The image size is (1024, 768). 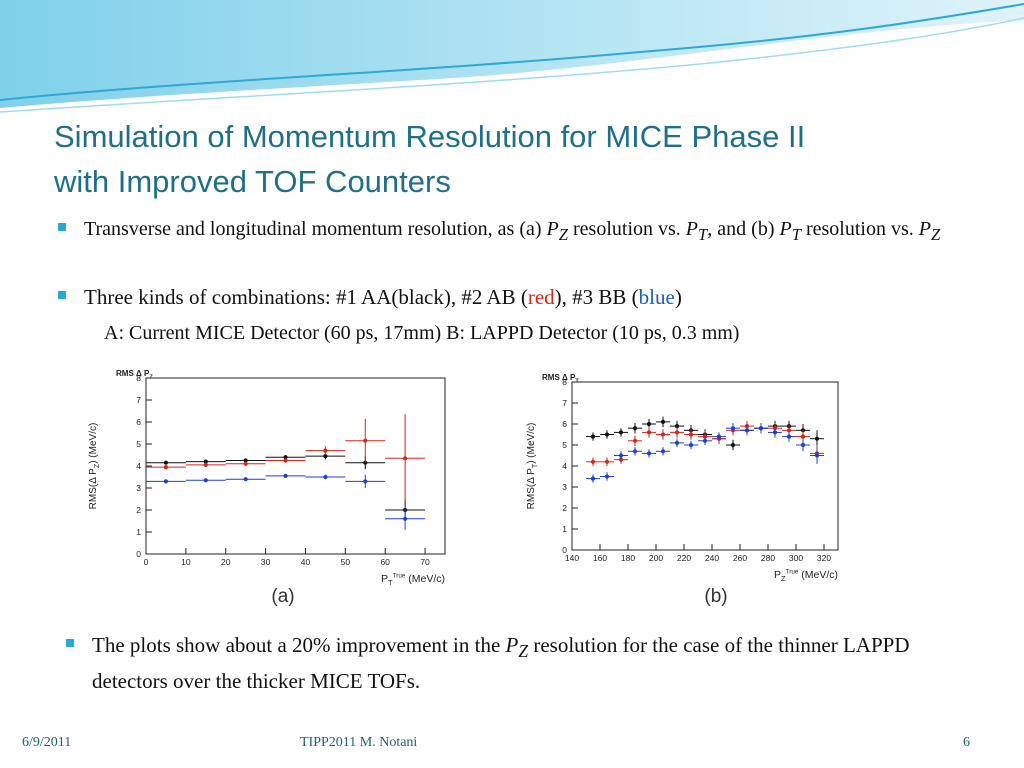 What do you see at coordinates (768, 558) in the screenshot?
I see `x-tick-label: 280` at bounding box center [768, 558].